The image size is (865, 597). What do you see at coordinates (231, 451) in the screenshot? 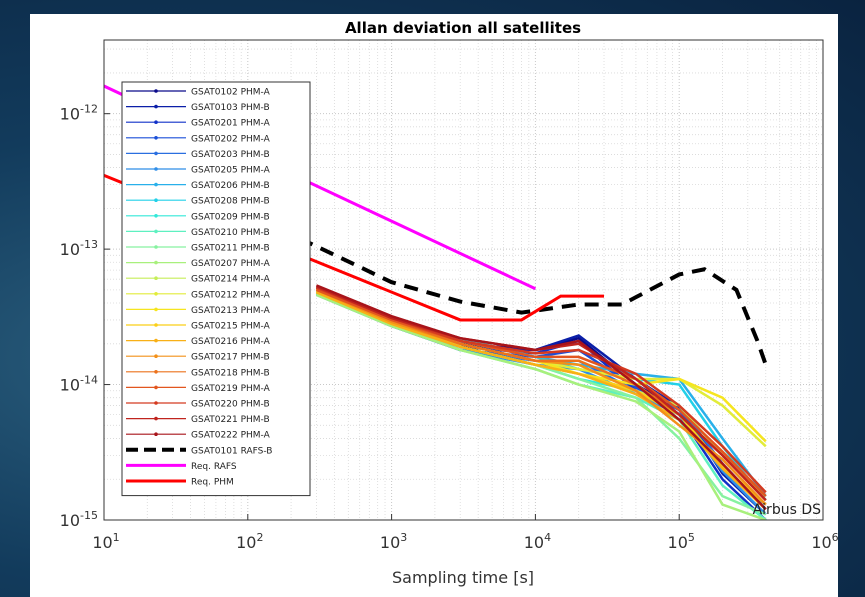
I see `legend-label: GSAT0101 RAFS-B` at bounding box center [231, 451].